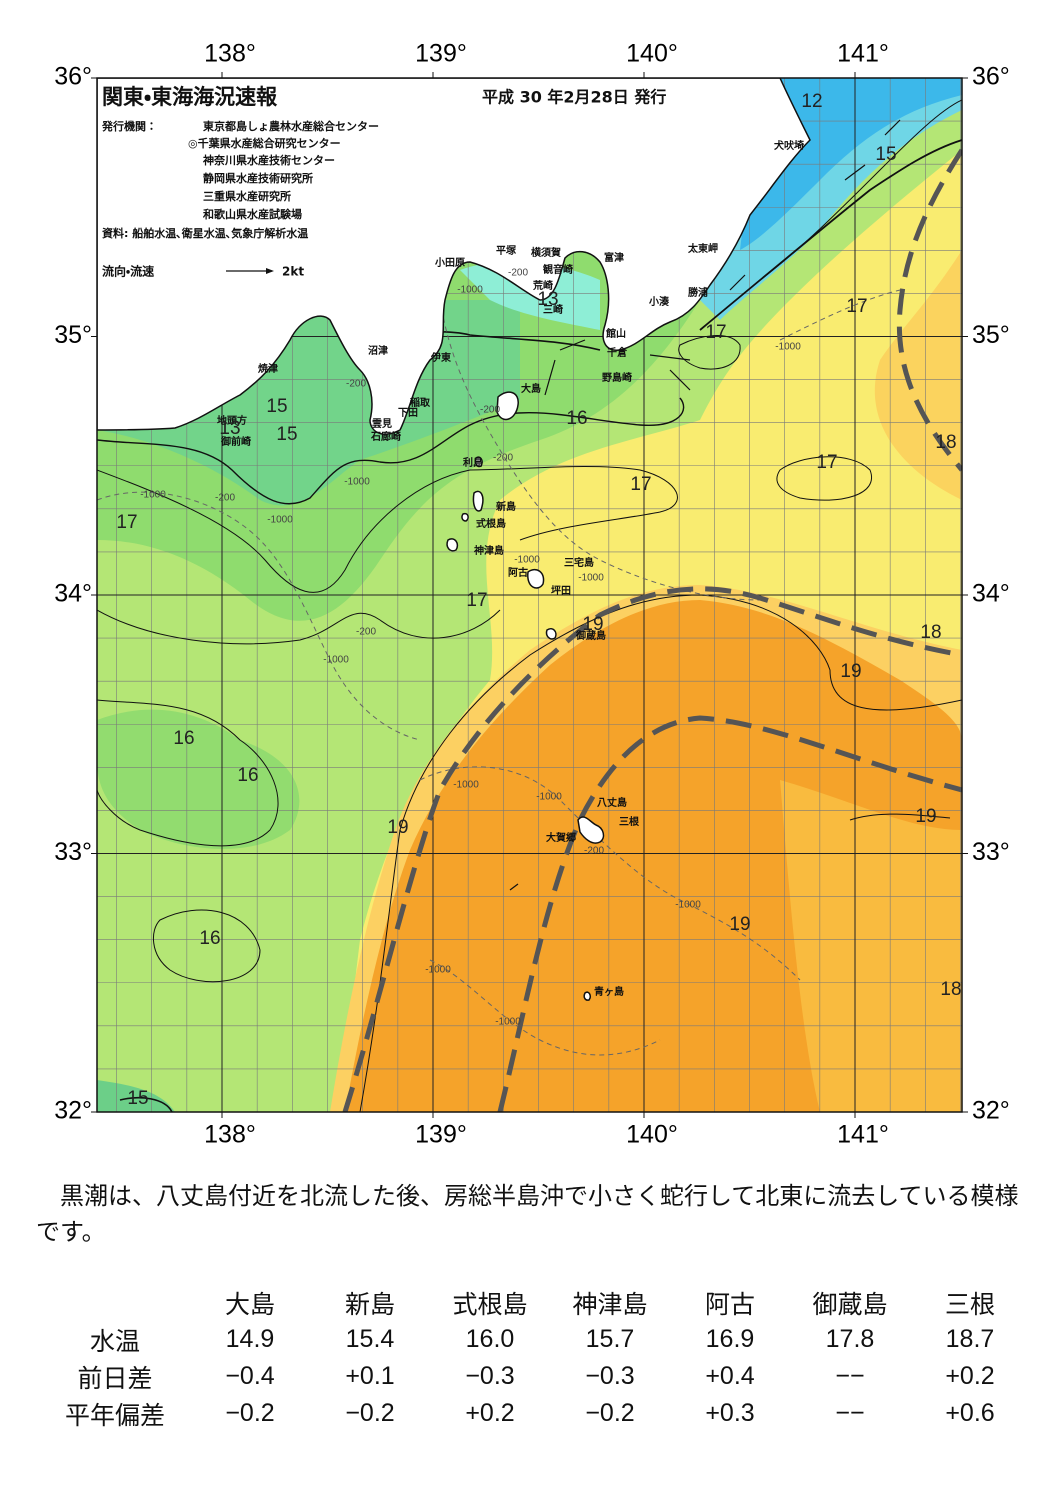 The height and width of the screenshot is (1503, 1064). I want to click on place-name: 稲取, so click(420, 402).